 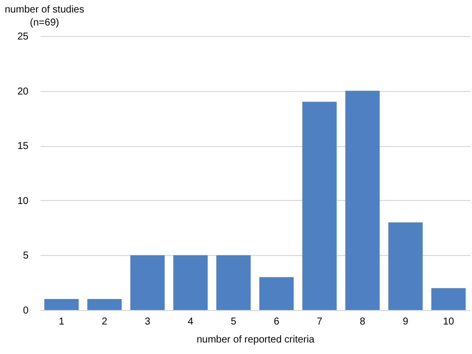 I want to click on x-tick-label: 9, so click(x=405, y=322).